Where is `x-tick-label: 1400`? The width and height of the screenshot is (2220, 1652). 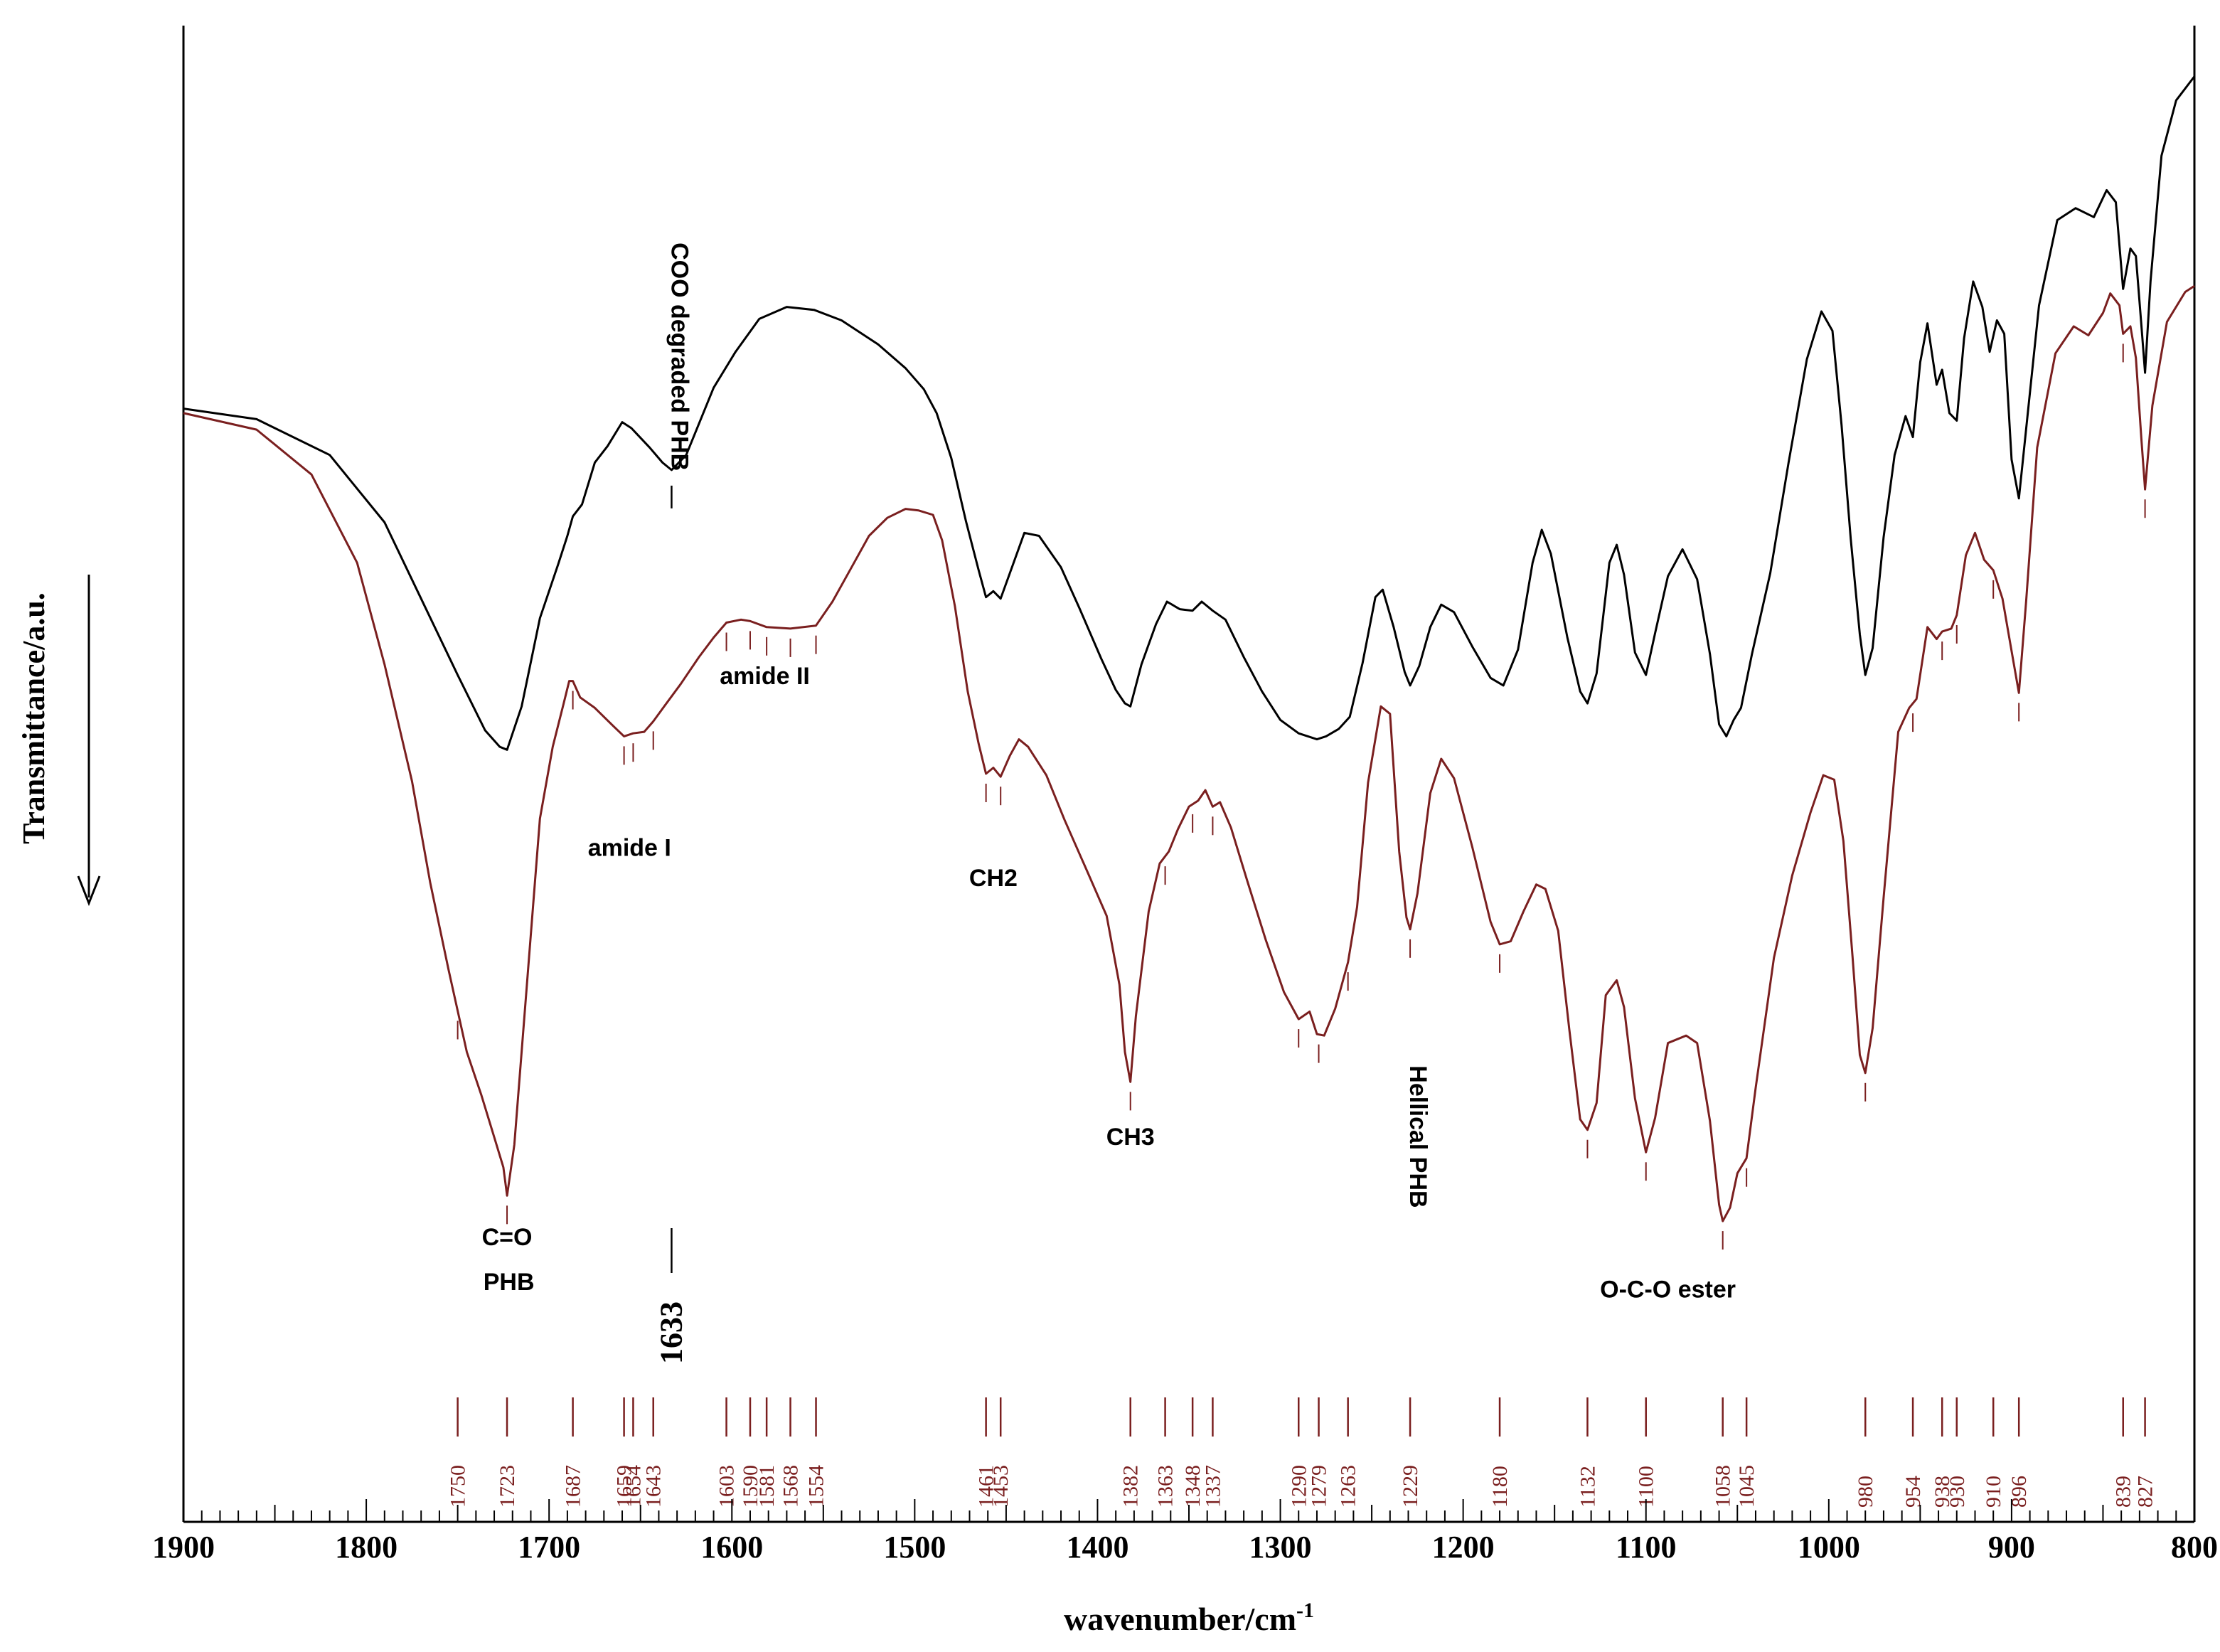
x-tick-label: 1400 is located at coordinates (1097, 1547).